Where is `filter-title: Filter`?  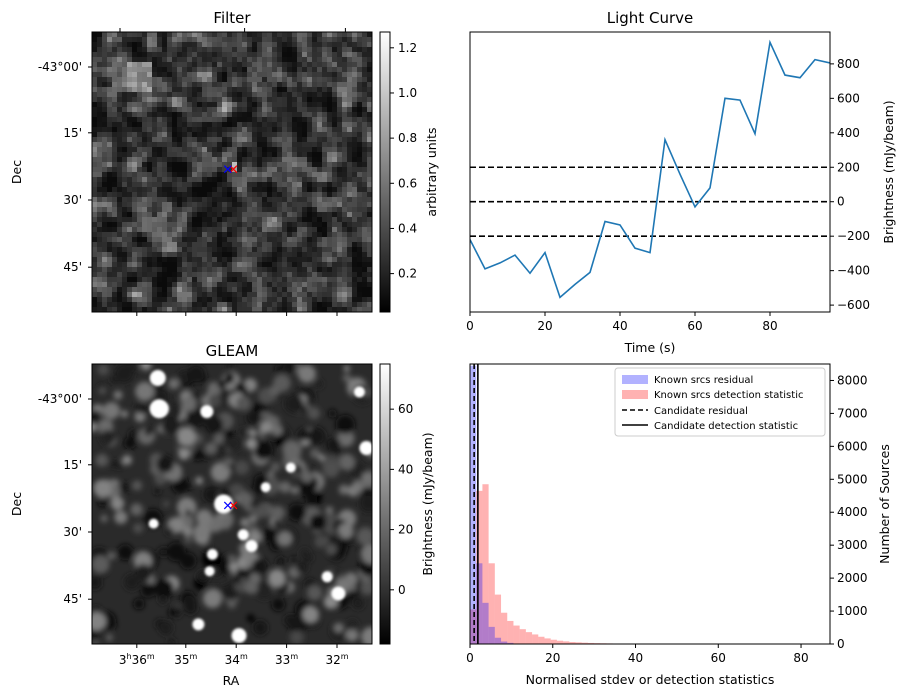 filter-title: Filter is located at coordinates (232, 18).